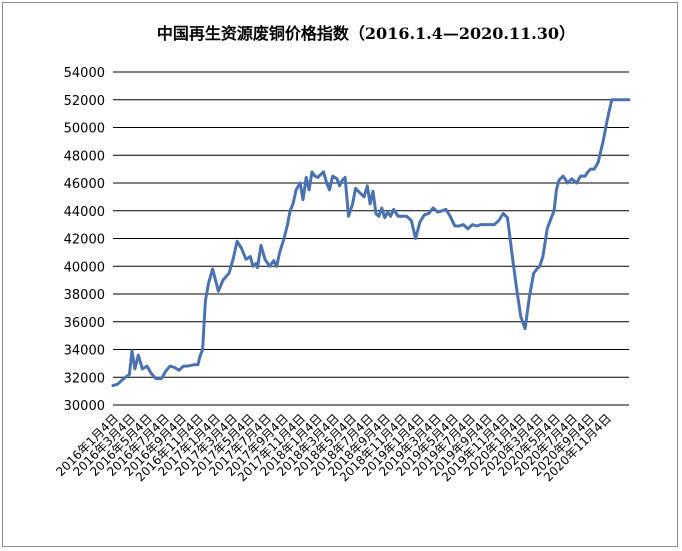 This screenshot has width=682, height=551. I want to click on y-tick-label: 50000, so click(84, 129).